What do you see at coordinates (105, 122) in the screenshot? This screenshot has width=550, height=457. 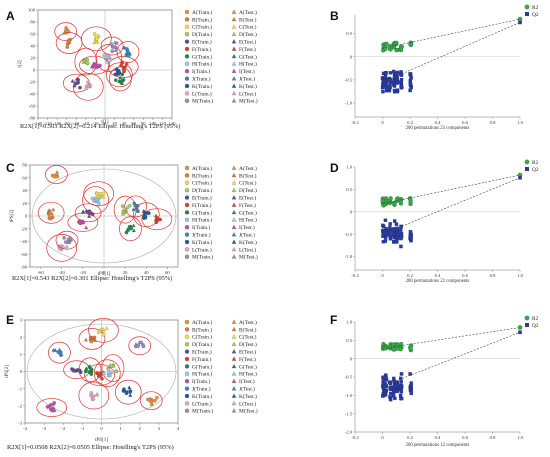 I see `x-axis-label: t[1]` at bounding box center [105, 122].